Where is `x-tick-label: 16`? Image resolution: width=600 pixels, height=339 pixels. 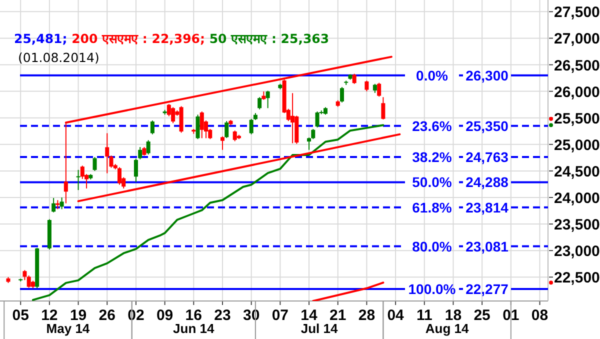 x-tick-label: 16 is located at coordinates (193, 315).